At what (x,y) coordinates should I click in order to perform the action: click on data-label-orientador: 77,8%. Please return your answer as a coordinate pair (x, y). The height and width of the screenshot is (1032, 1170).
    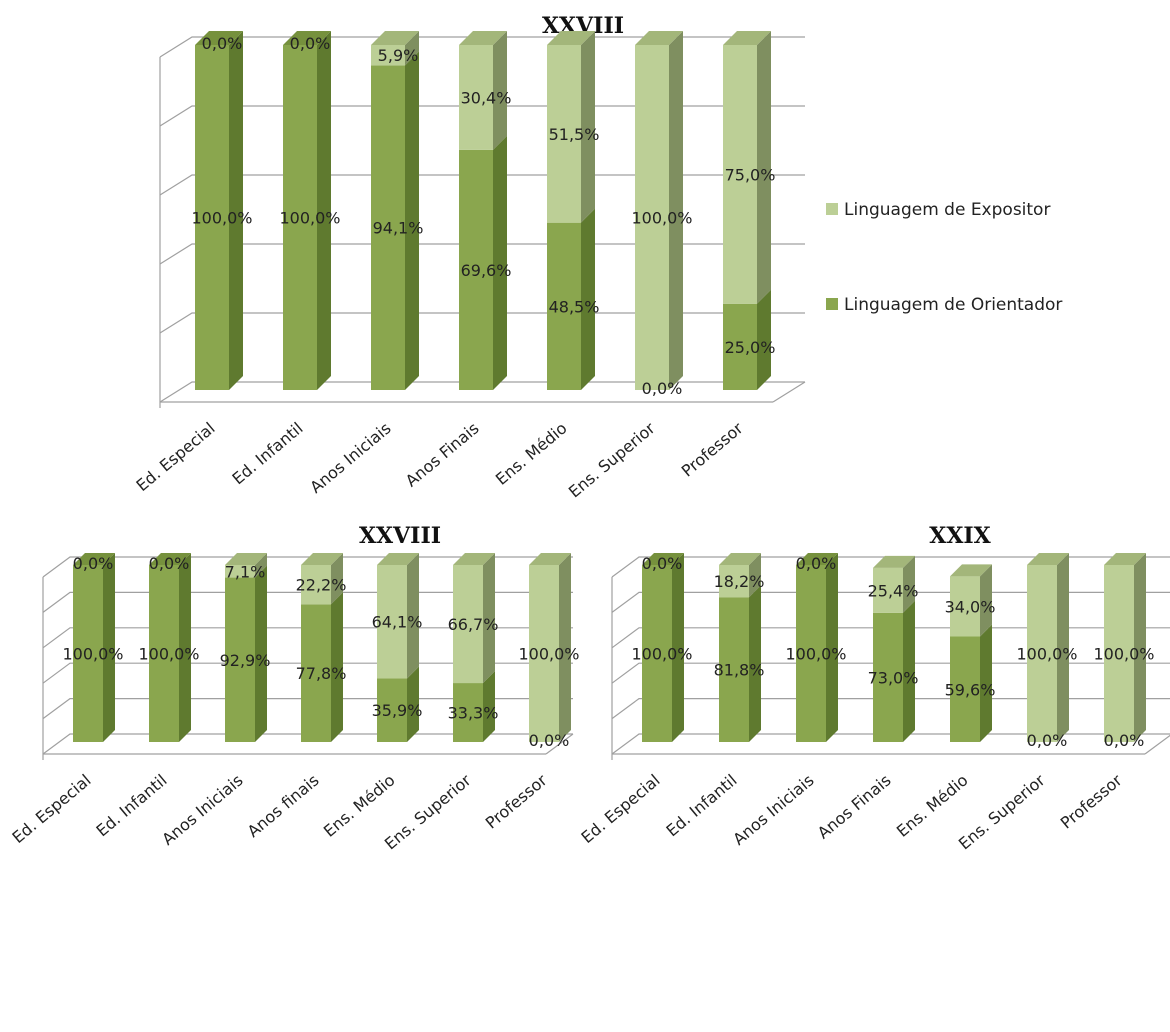
    Looking at the image, I should click on (321, 673).